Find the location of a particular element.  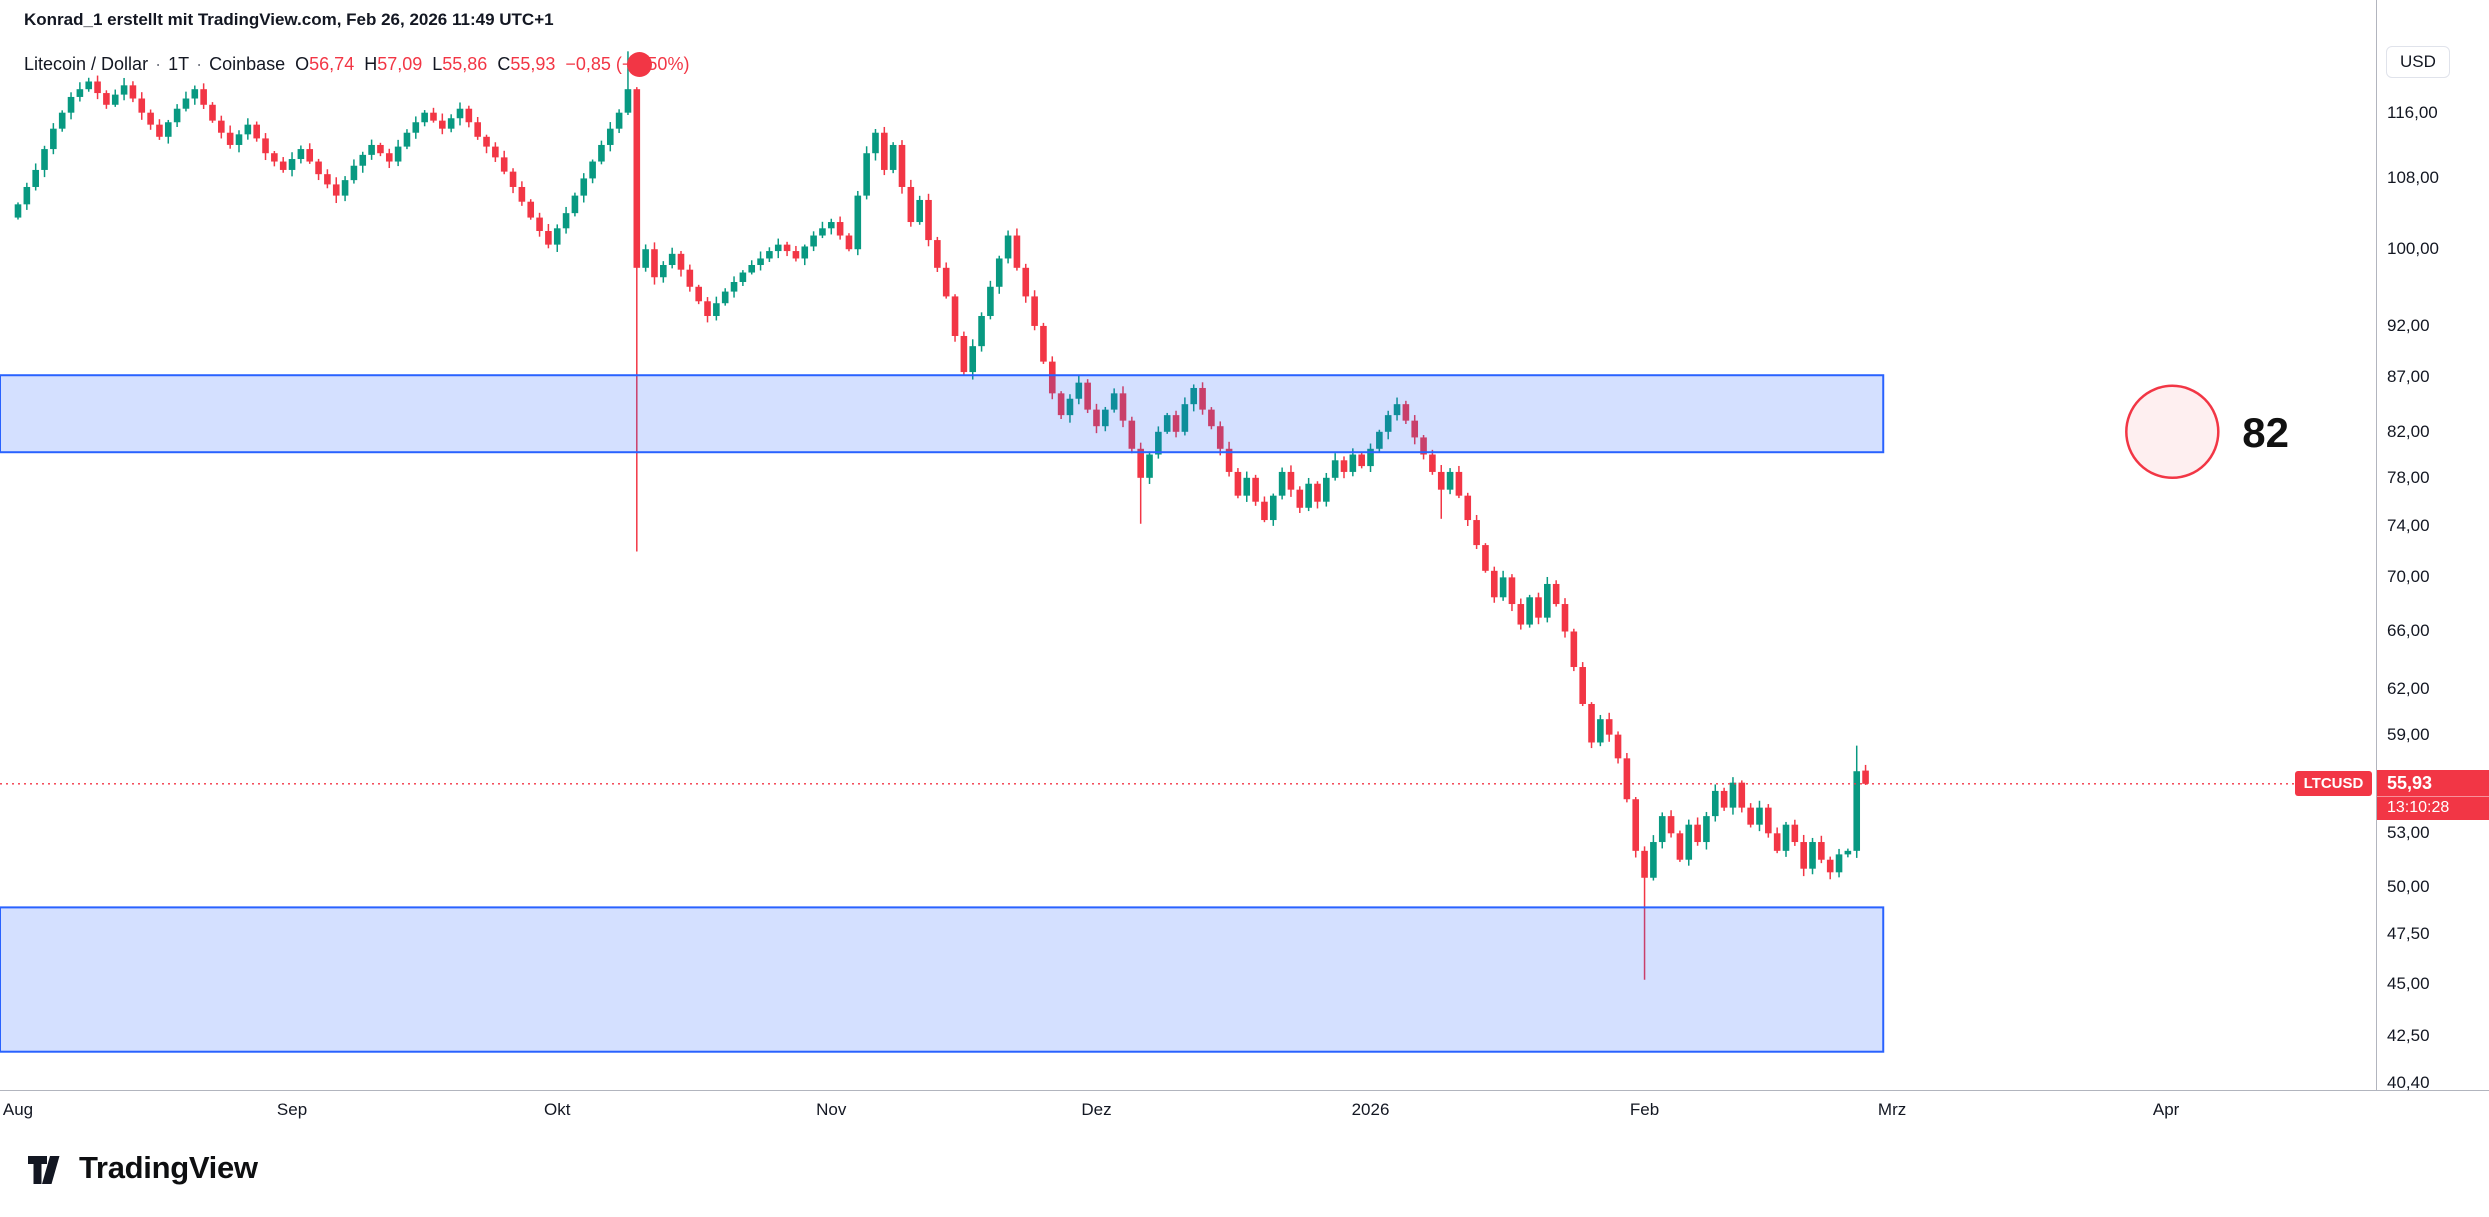

price-tick-label: 40,40 is located at coordinates (2408, 1083).